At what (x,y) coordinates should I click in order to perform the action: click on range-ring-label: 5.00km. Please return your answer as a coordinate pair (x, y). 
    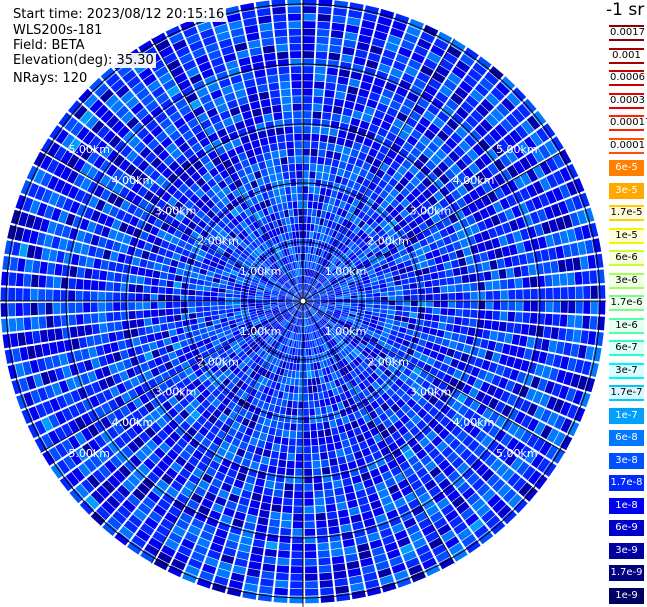
    Looking at the image, I should click on (517, 453).